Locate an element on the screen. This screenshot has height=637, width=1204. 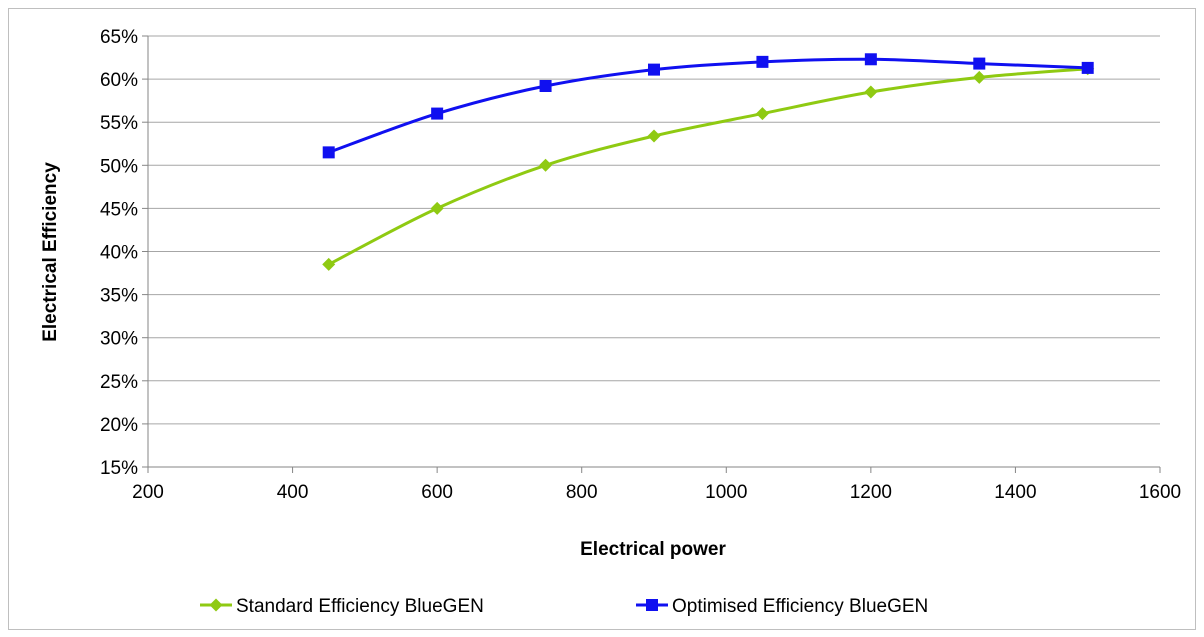
x-tick-label: 600 is located at coordinates (437, 492).